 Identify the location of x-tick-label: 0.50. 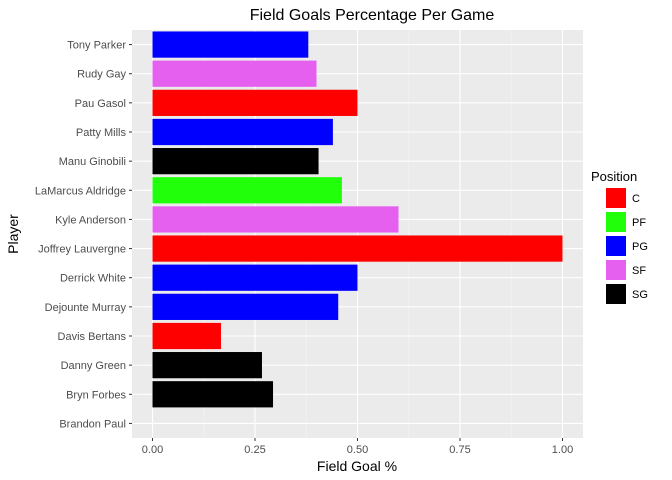
(357, 450).